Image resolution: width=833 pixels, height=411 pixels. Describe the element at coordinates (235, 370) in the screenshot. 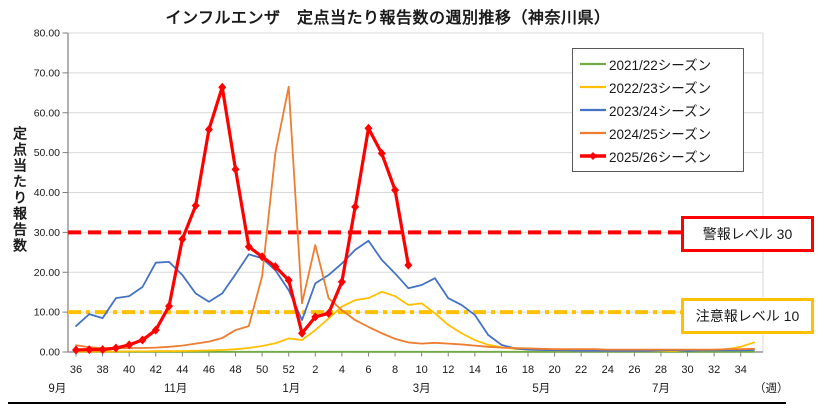

I see `x-tick-label: 48` at that location.